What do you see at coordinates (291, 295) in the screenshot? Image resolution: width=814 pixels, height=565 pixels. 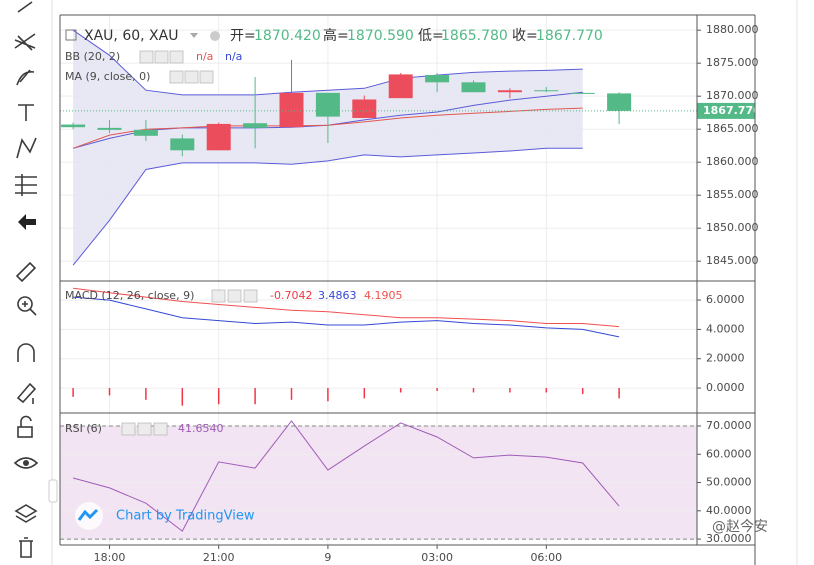 I see `histogram-value: -0.7042` at bounding box center [291, 295].